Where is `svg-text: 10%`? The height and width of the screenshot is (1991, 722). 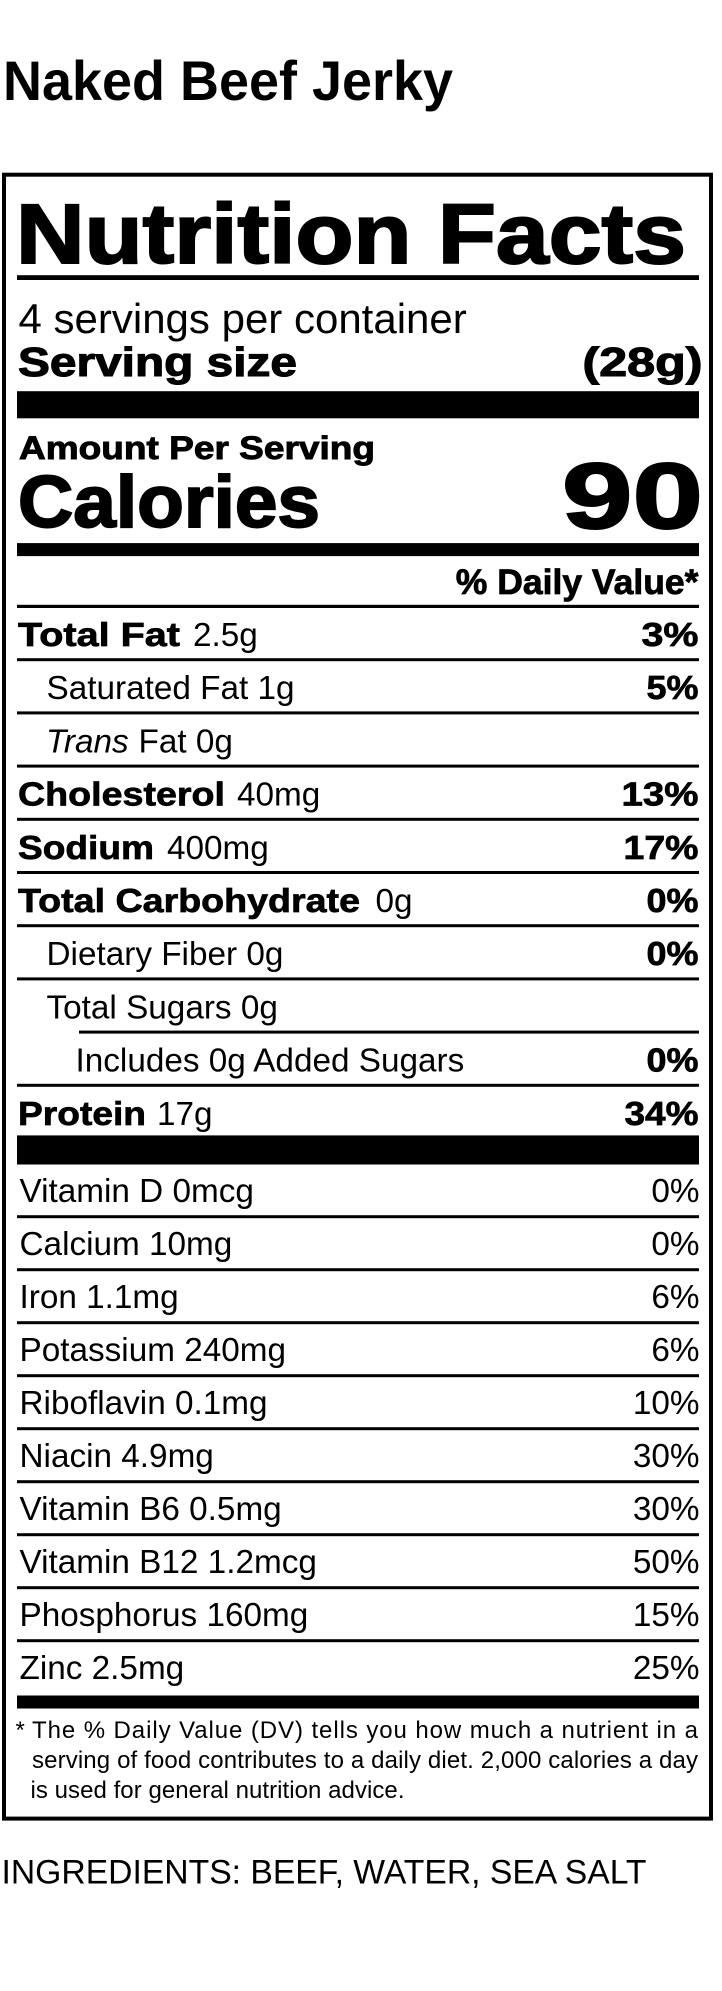 svg-text: 10% is located at coordinates (666, 1403).